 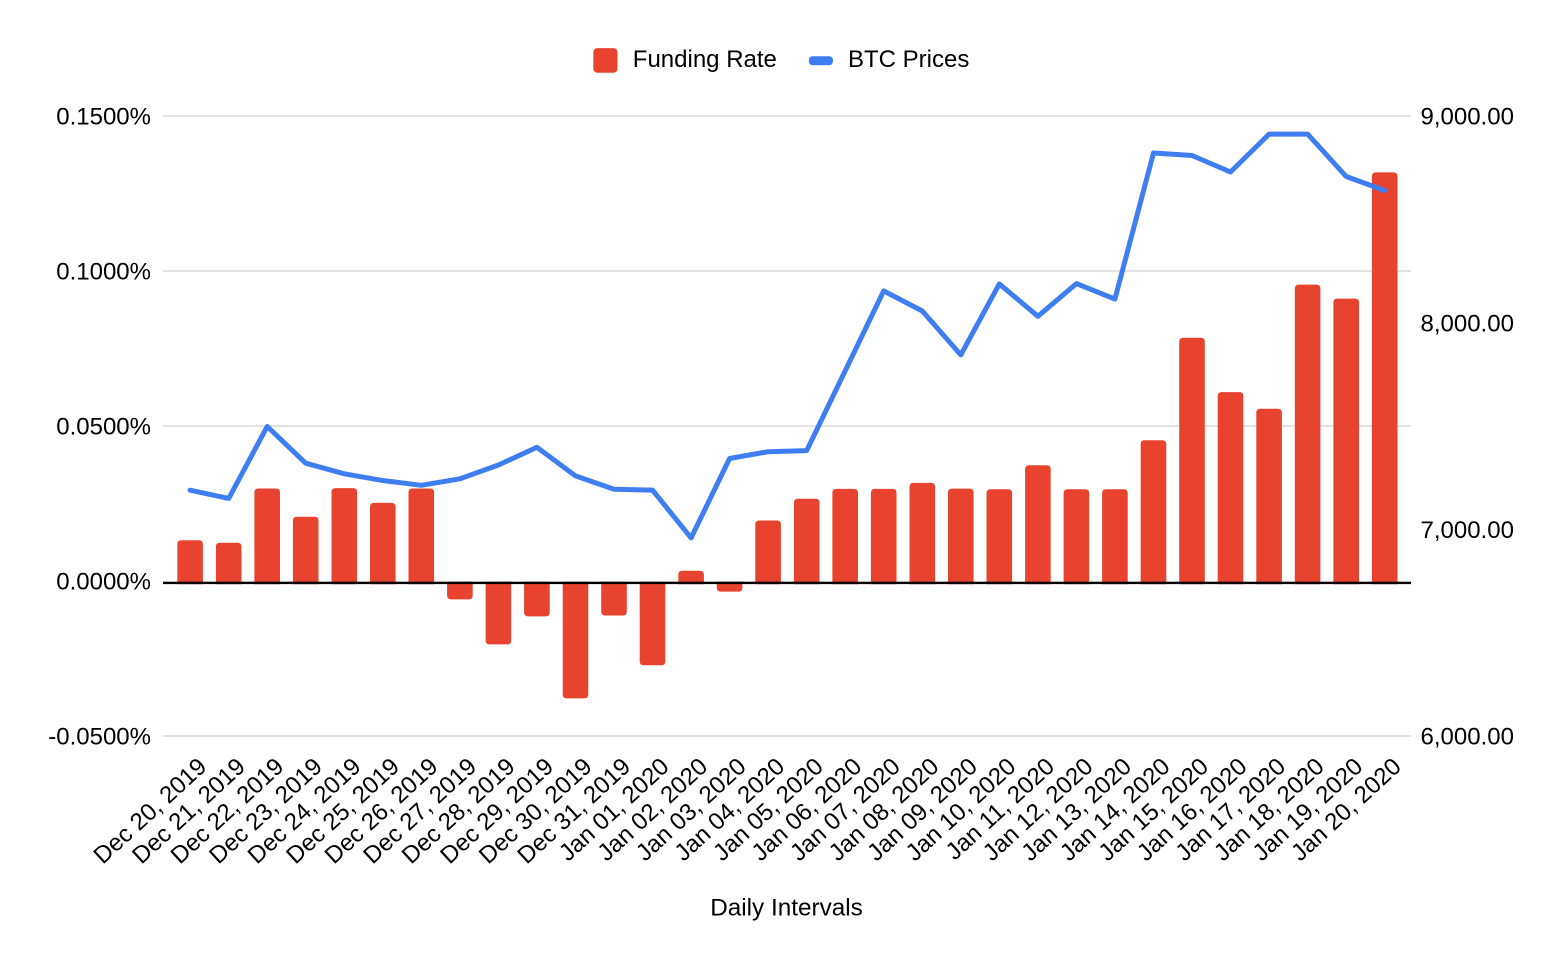 What do you see at coordinates (103, 272) in the screenshot?
I see `svg-text: 0.1000%` at bounding box center [103, 272].